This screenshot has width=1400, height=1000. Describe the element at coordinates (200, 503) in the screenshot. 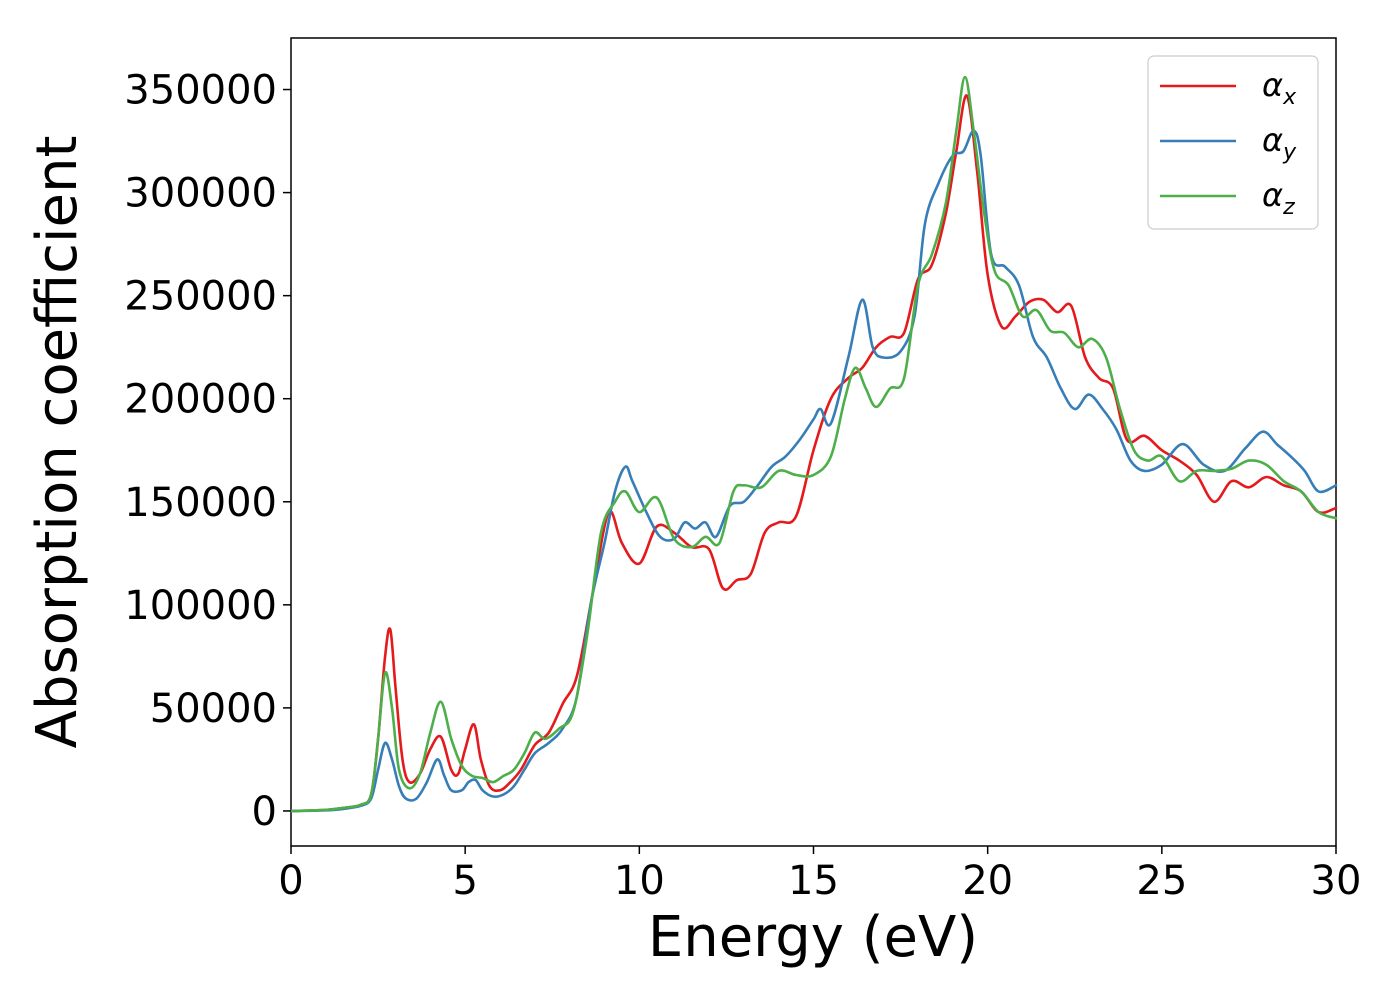

I see `y-tick-label: 150000` at that location.